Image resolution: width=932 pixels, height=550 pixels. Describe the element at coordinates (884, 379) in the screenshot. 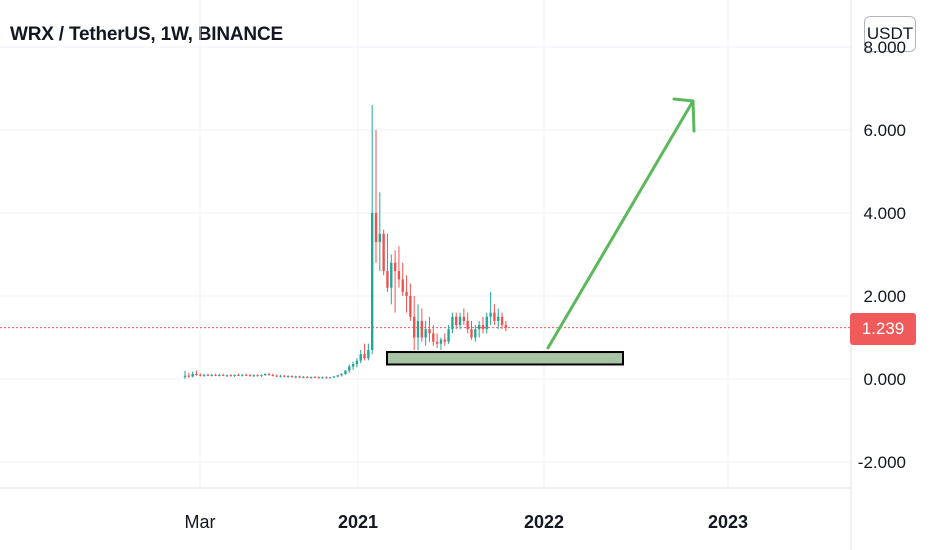

I see `y-tick-label: 0.000` at that location.